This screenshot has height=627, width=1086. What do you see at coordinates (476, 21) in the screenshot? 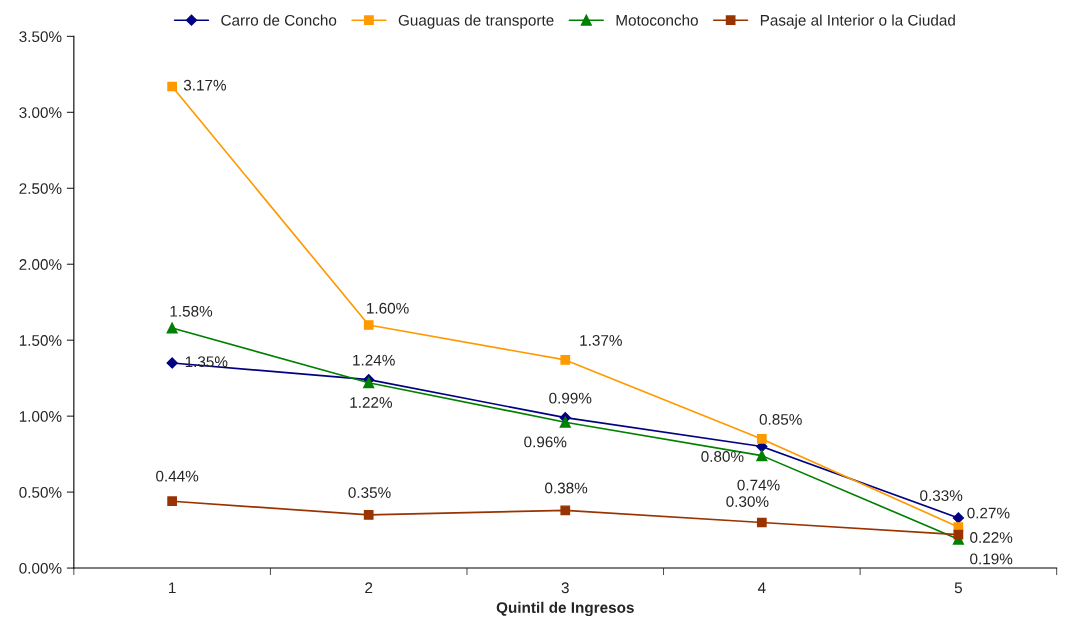
I see `legend-label: Guaguas de transporte` at bounding box center [476, 21].